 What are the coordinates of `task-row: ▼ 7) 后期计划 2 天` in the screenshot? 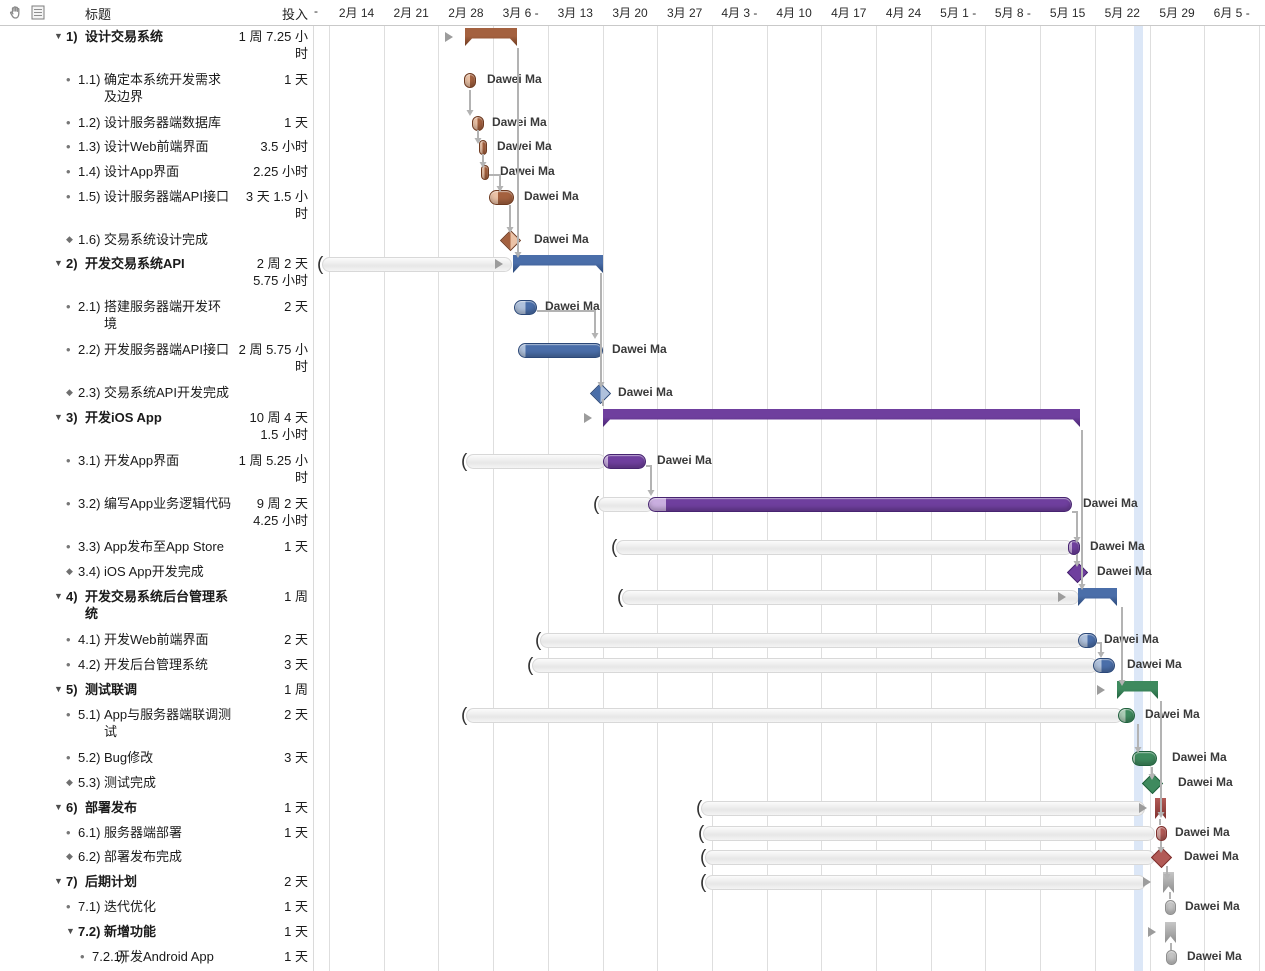 It's located at (156, 882).